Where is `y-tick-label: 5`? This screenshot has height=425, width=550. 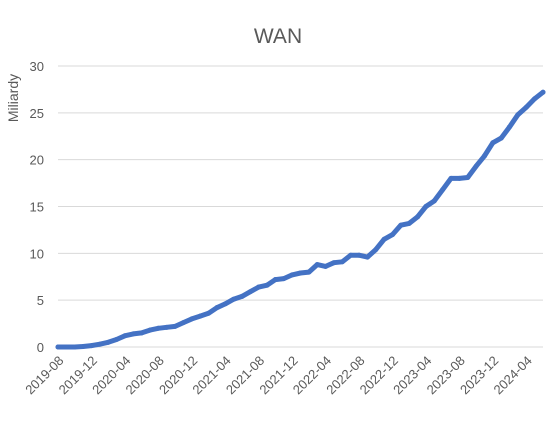 y-tick-label: 5 is located at coordinates (40, 300).